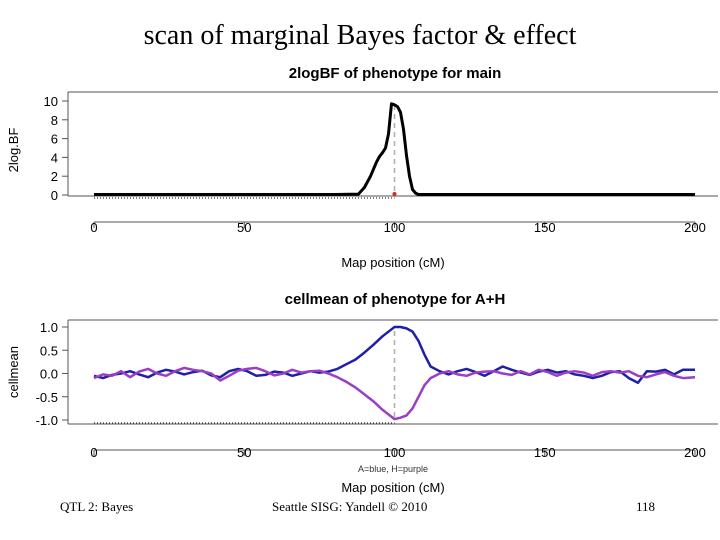  I want to click on footer-center: Seattle SISG: Yandell © 2010, so click(350, 506).